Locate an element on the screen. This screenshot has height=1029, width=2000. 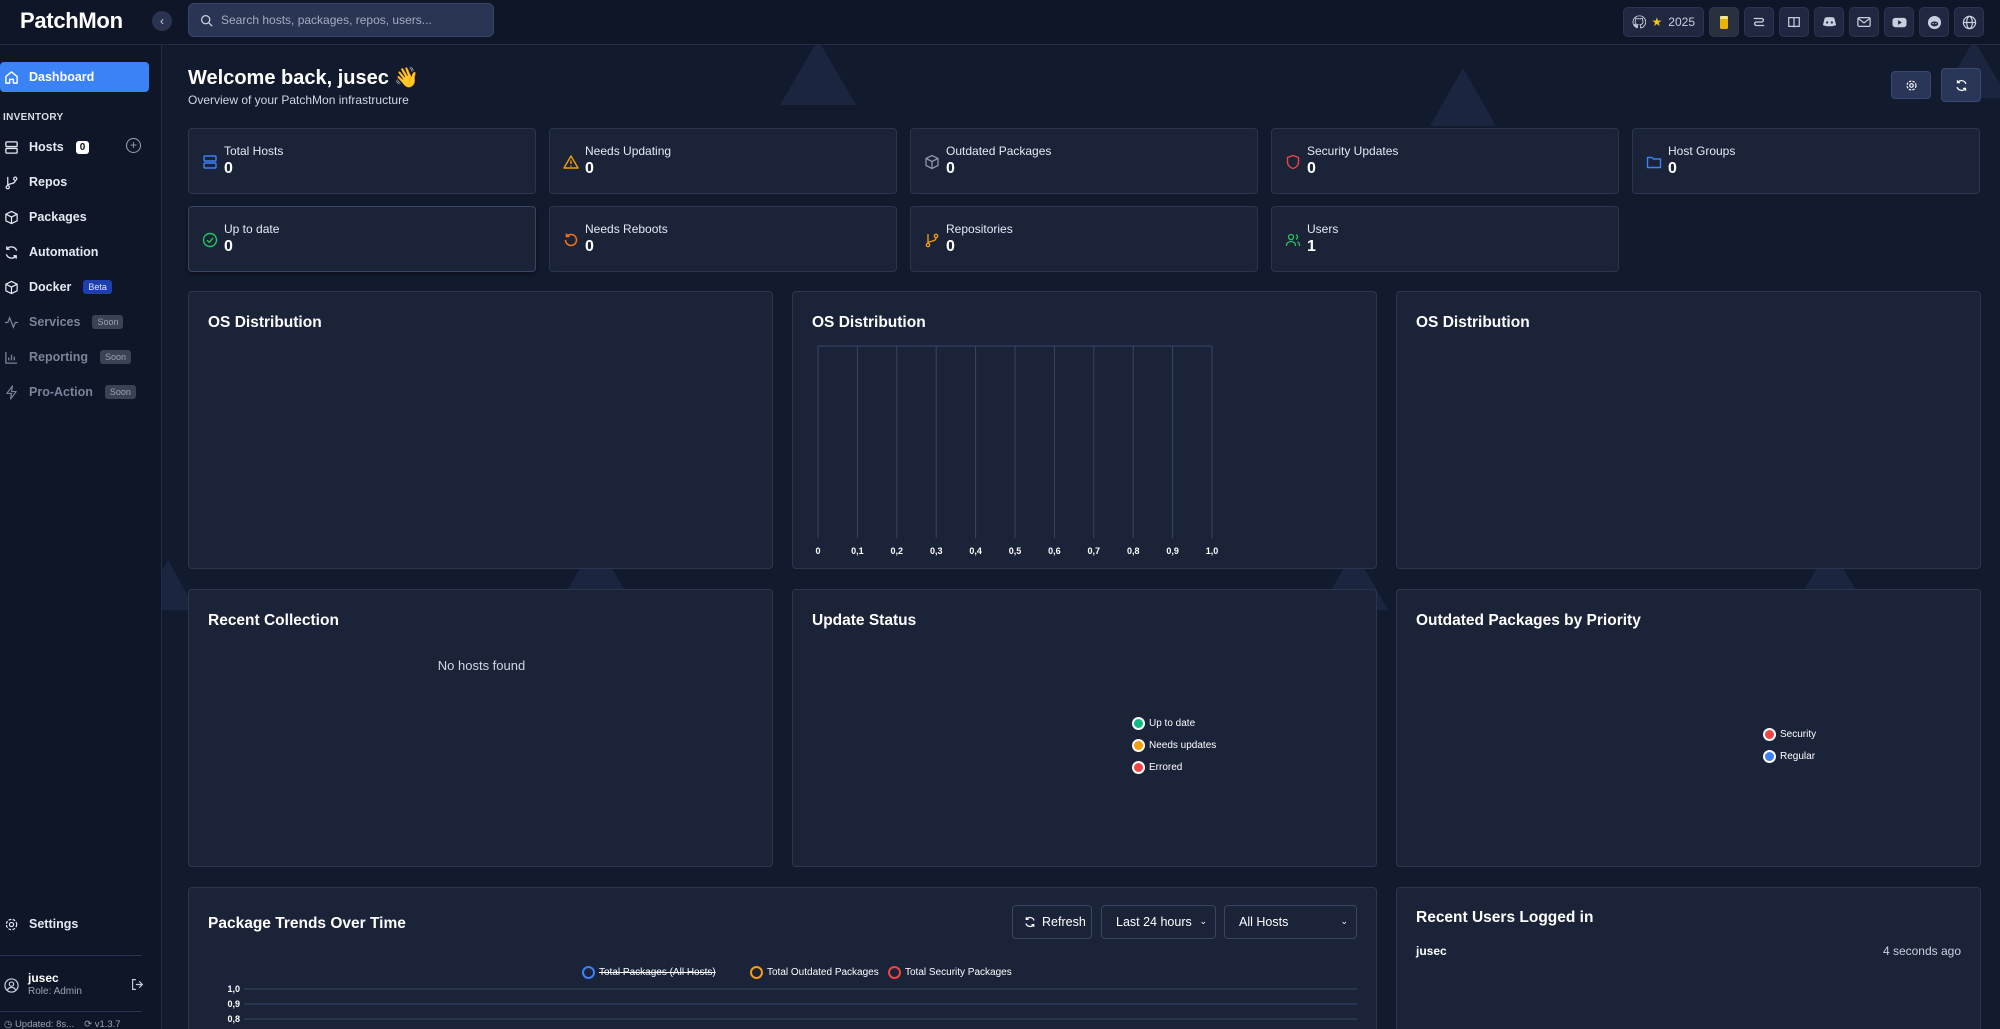
globe-icon is located at coordinates (1969, 22).